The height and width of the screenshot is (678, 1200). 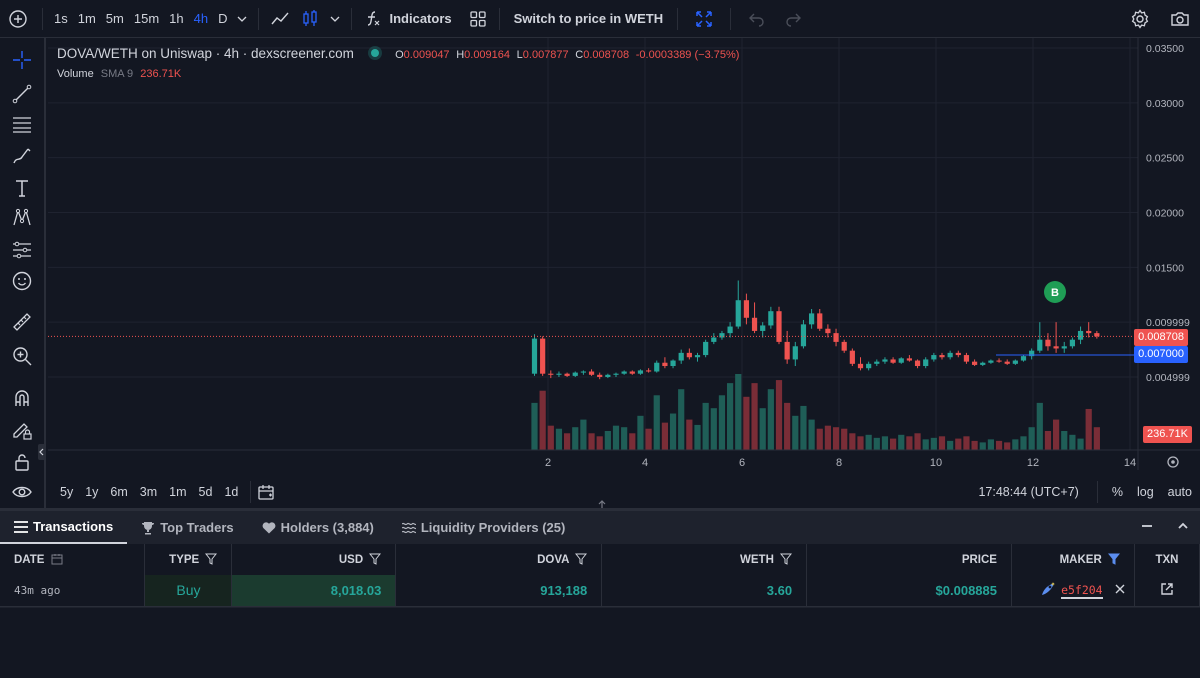 I want to click on date-range-button, so click(x=266, y=492).